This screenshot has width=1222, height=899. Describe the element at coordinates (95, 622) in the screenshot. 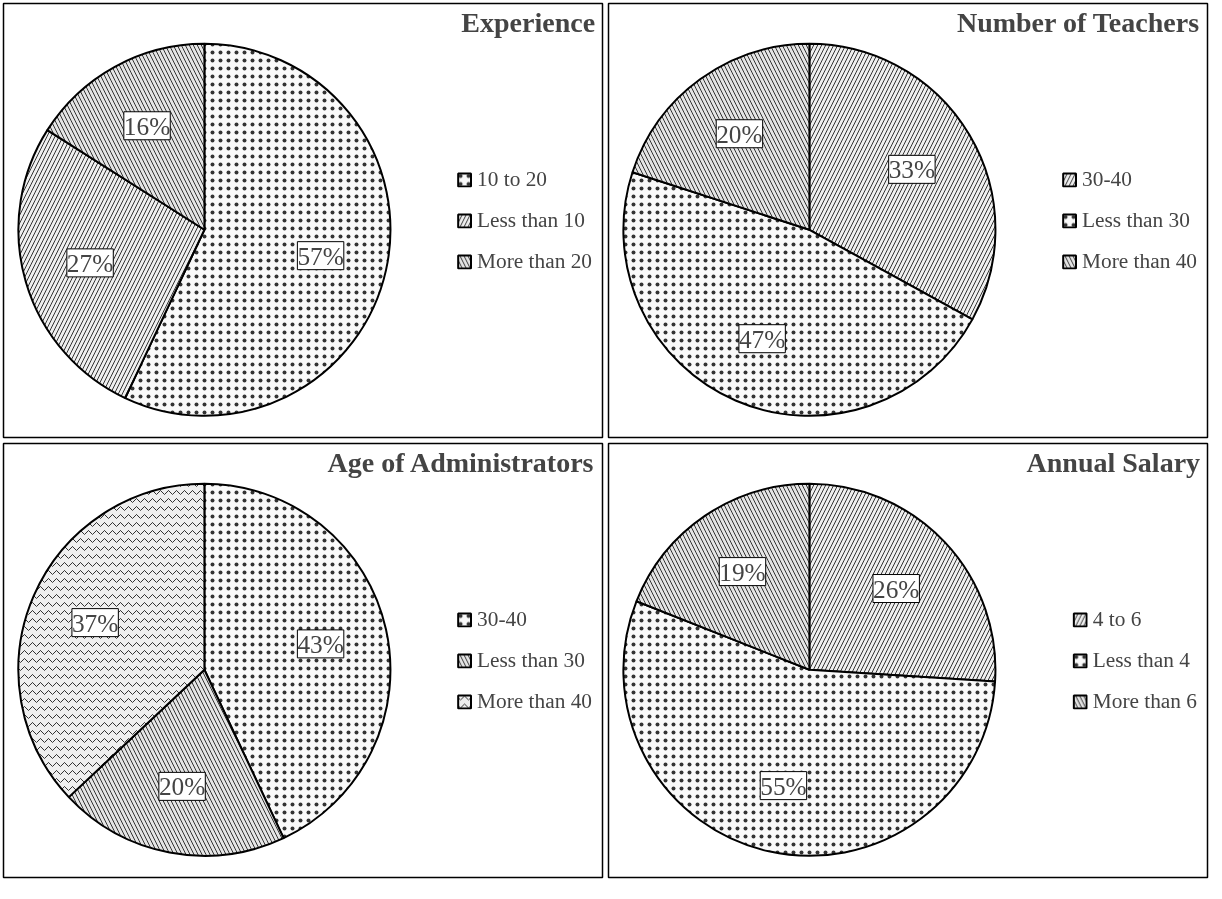

I see `data-label: 37%` at that location.